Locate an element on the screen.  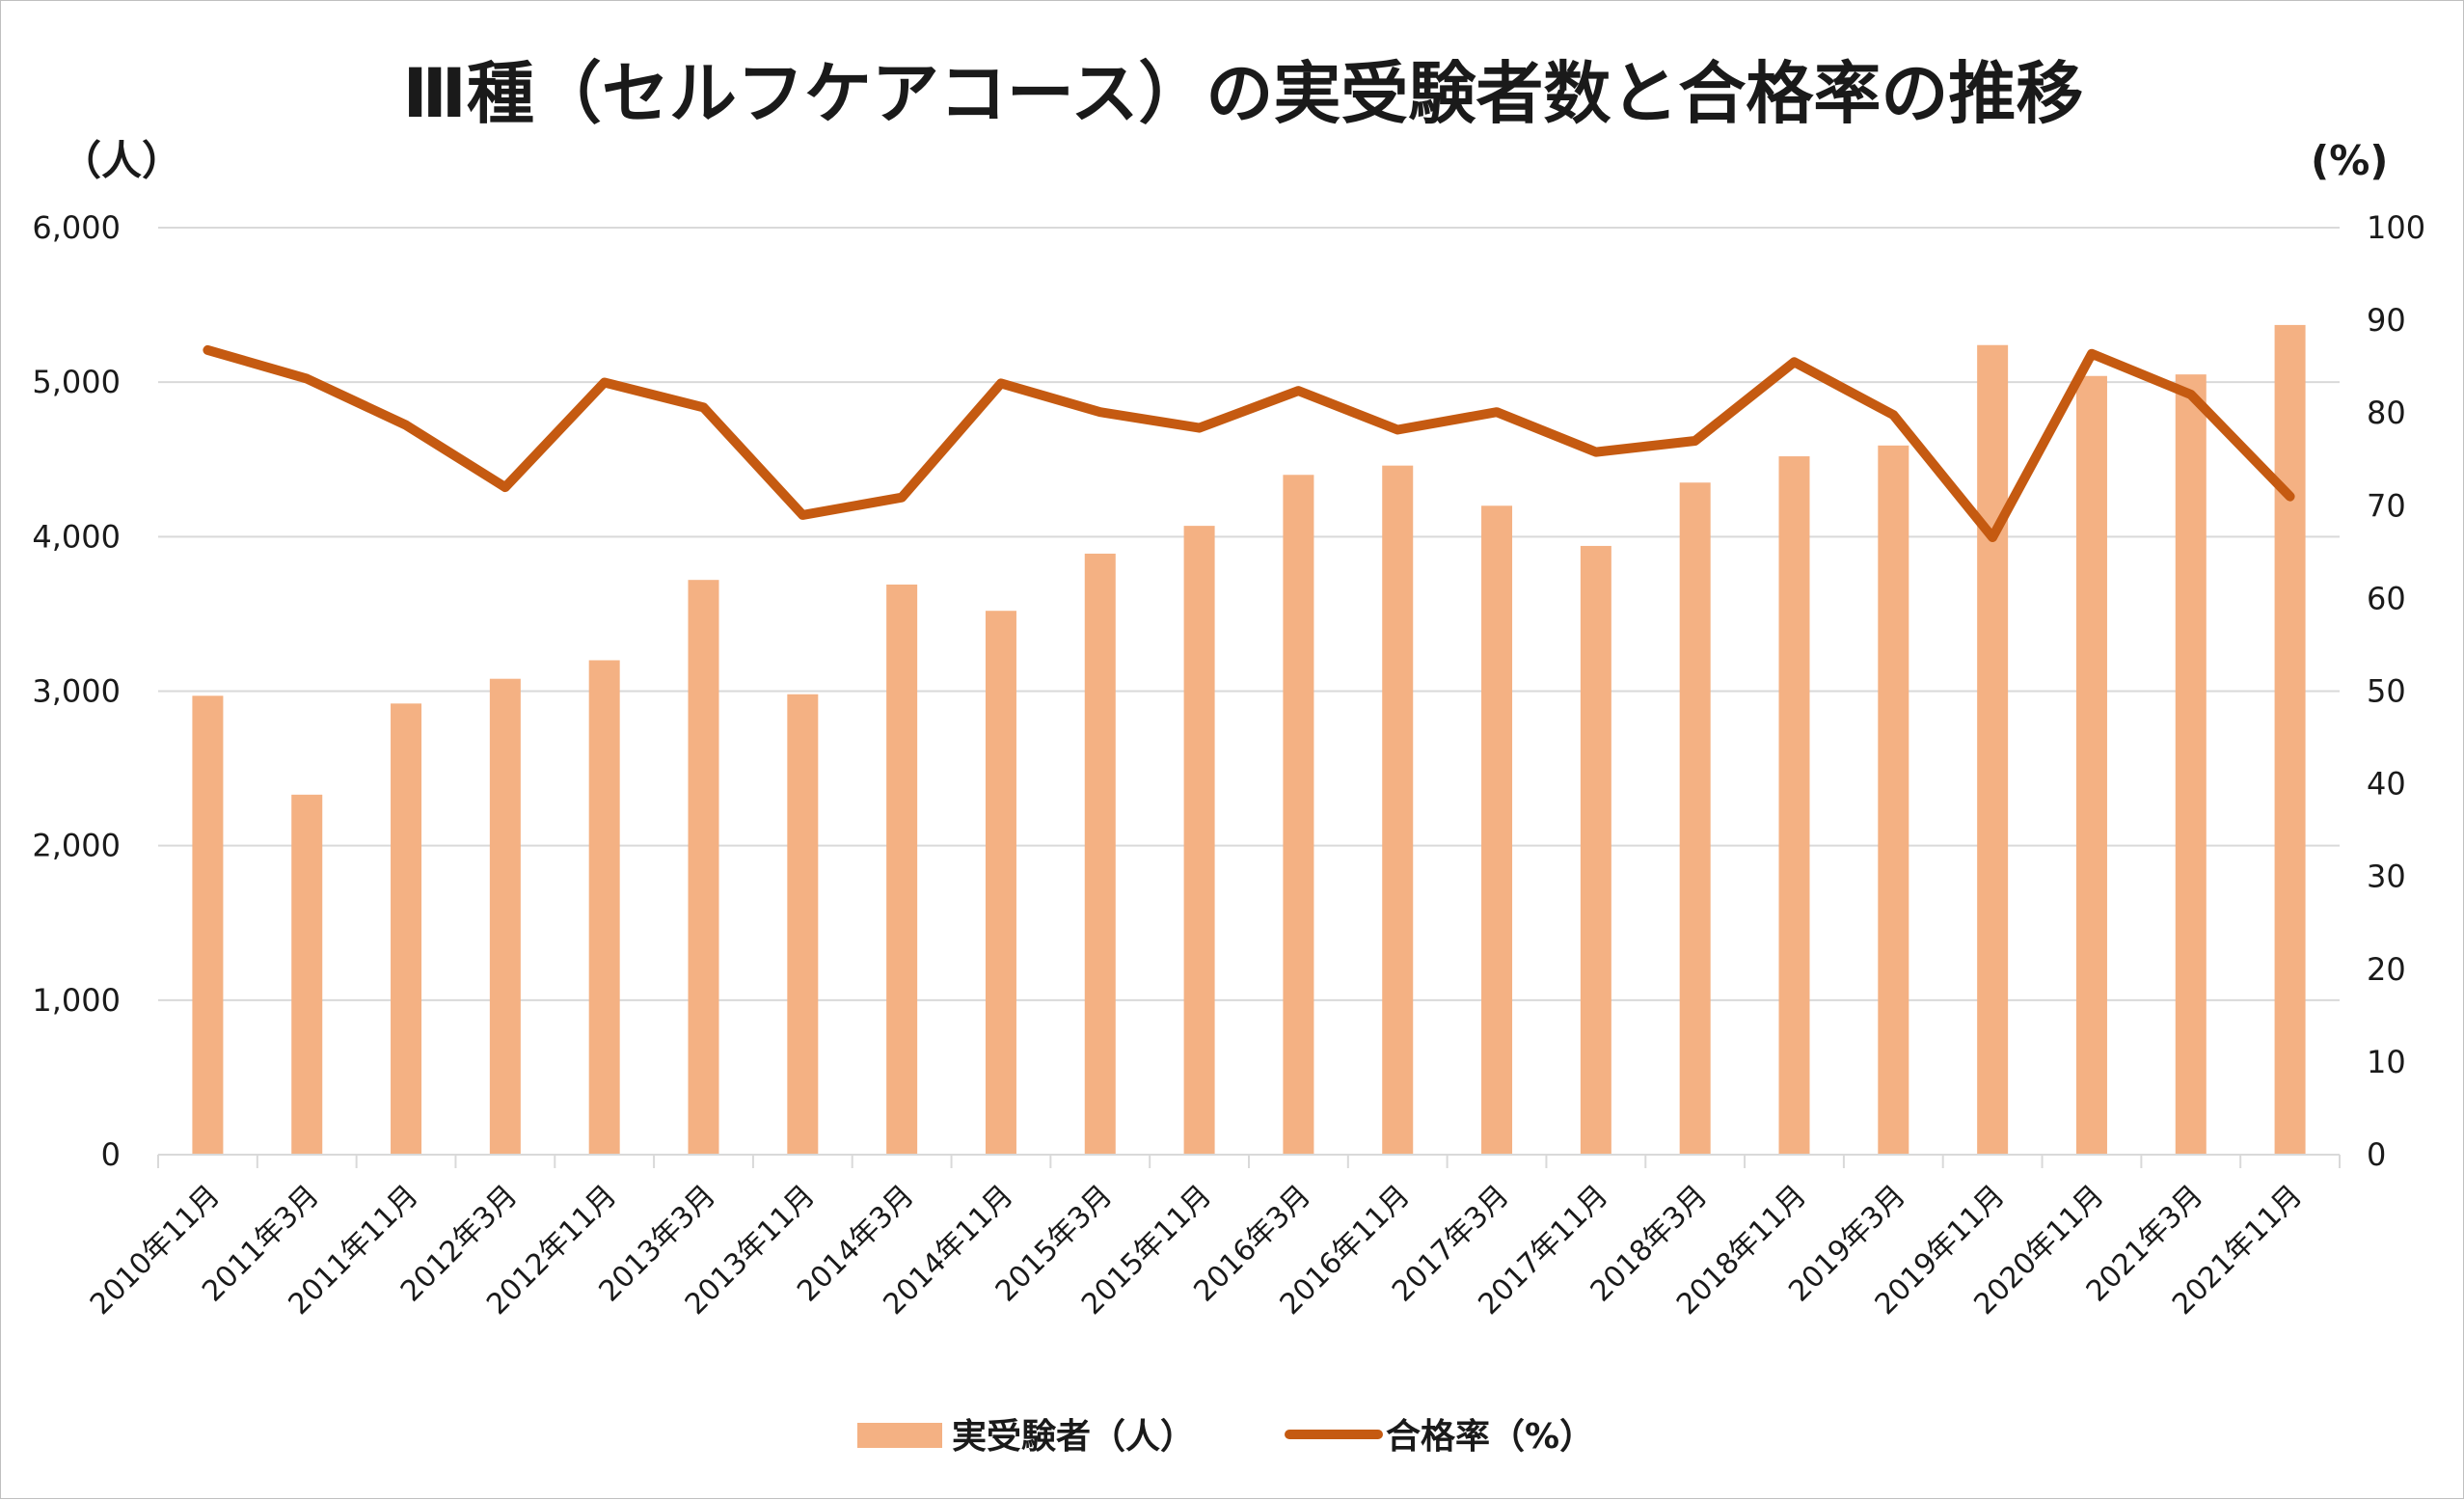
left-tick-label: 1,000 is located at coordinates (76, 1000).